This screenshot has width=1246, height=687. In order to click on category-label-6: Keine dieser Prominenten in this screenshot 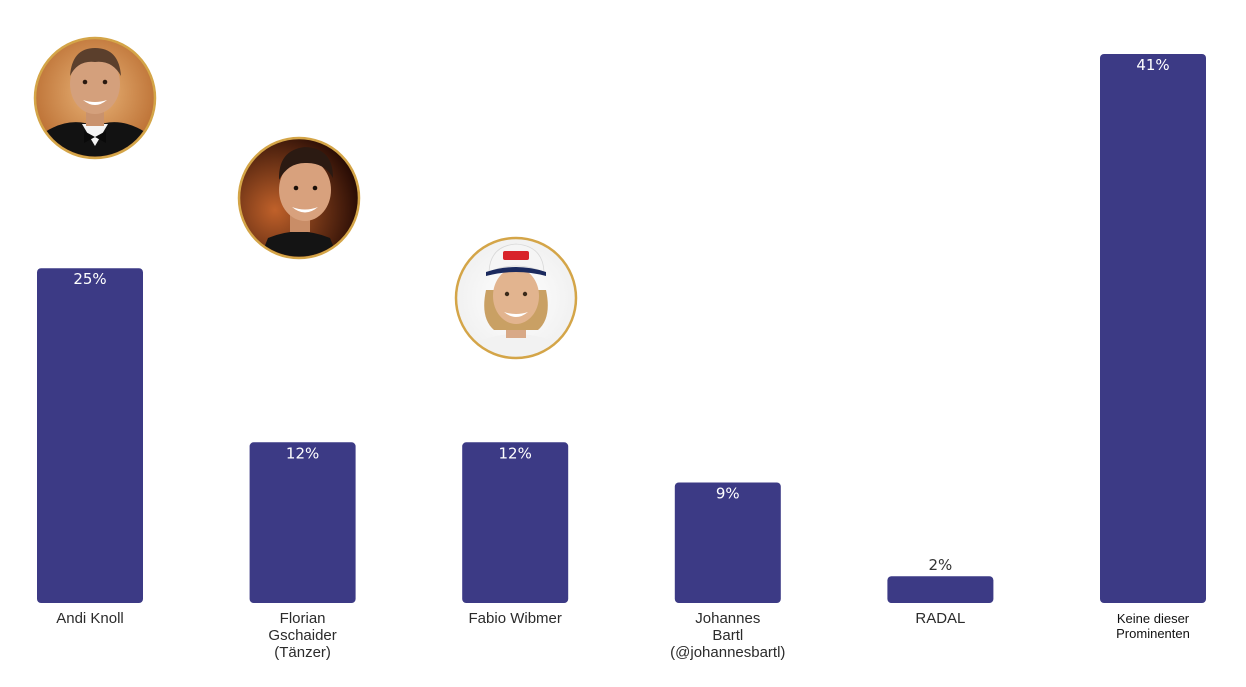, I will do `click(1153, 626)`.